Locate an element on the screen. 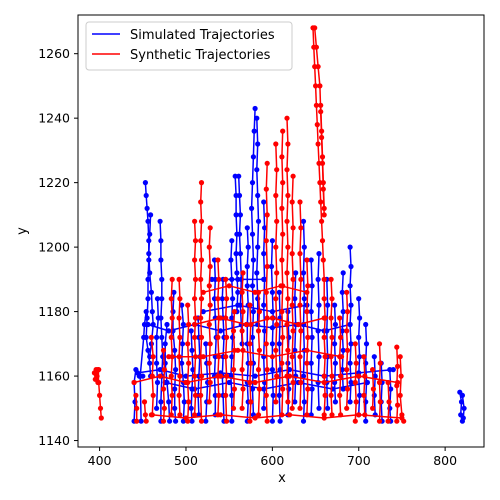 The image size is (500, 500). legend-synthetic-label: Synthetic Trajectories is located at coordinates (200, 55).